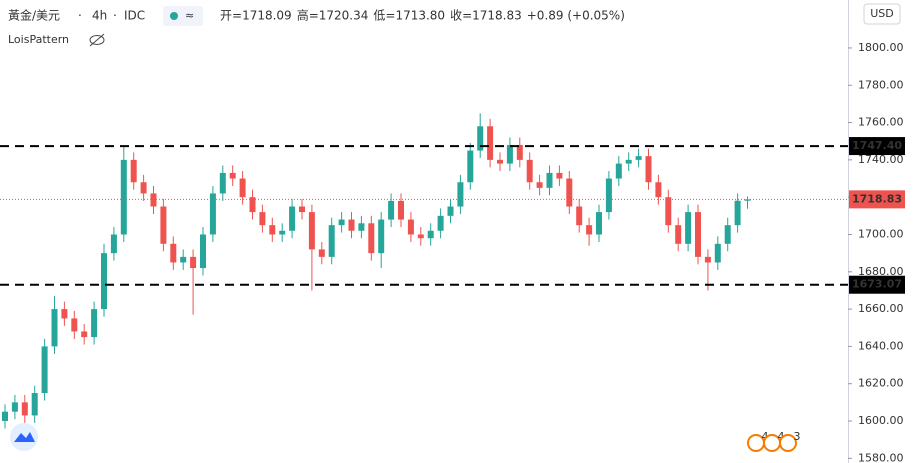 Image resolution: width=913 pixels, height=463 pixels. I want to click on quote-value: 1718.83, so click(497, 16).